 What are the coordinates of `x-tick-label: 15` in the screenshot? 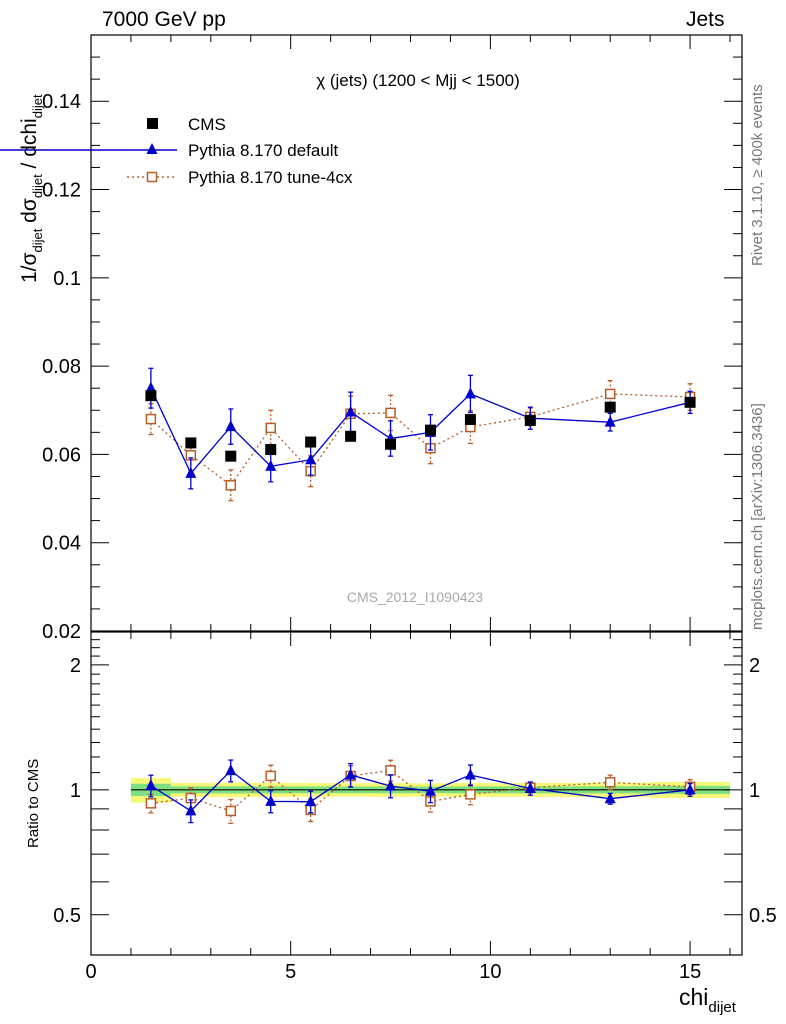 It's located at (690, 972).